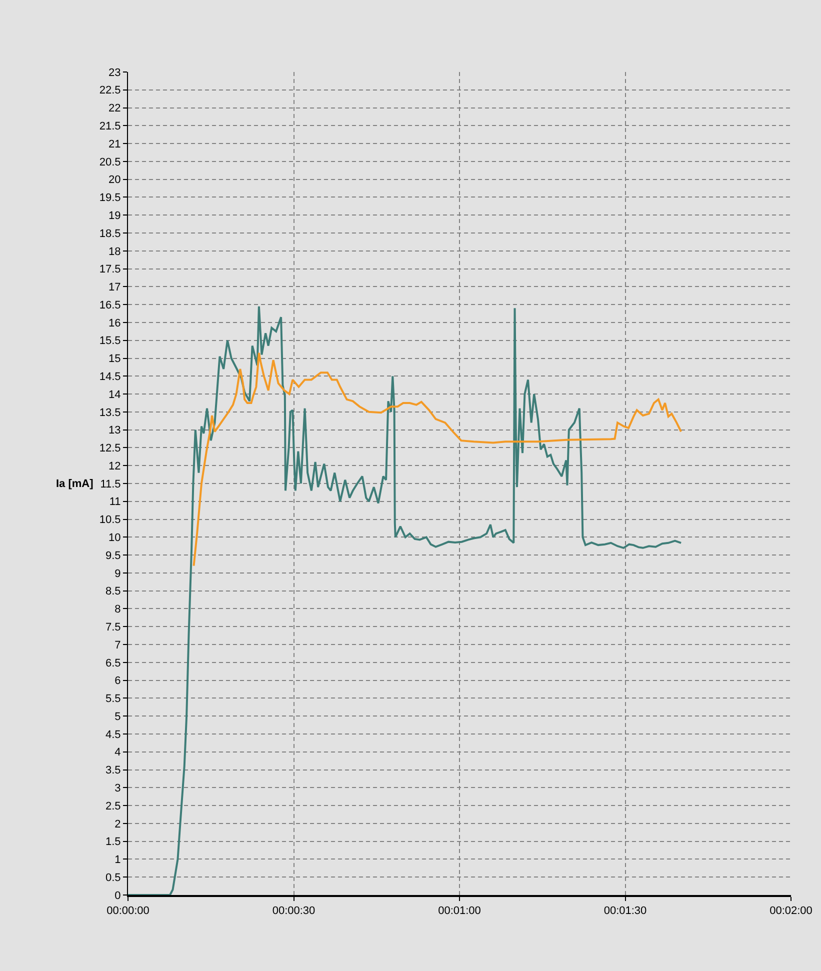  What do you see at coordinates (110, 520) in the screenshot?
I see `y-tick-label: 10.5` at bounding box center [110, 520].